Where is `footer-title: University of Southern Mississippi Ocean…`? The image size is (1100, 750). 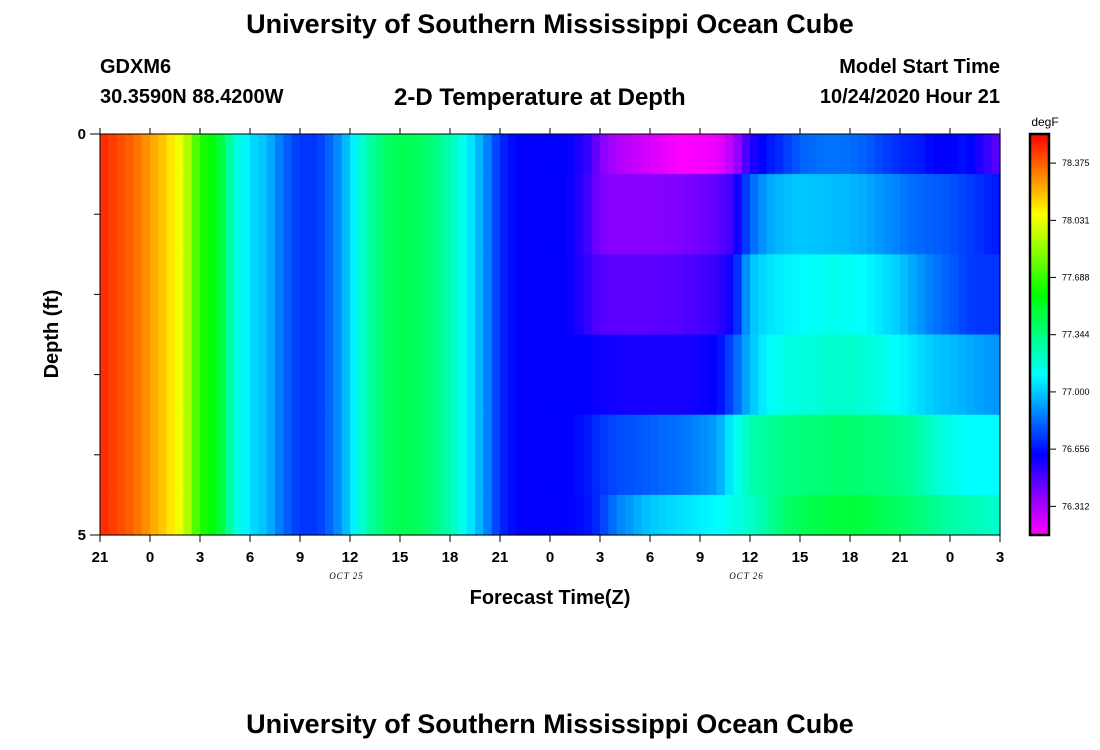 footer-title: University of Southern Mississippi Ocean… is located at coordinates (550, 724).